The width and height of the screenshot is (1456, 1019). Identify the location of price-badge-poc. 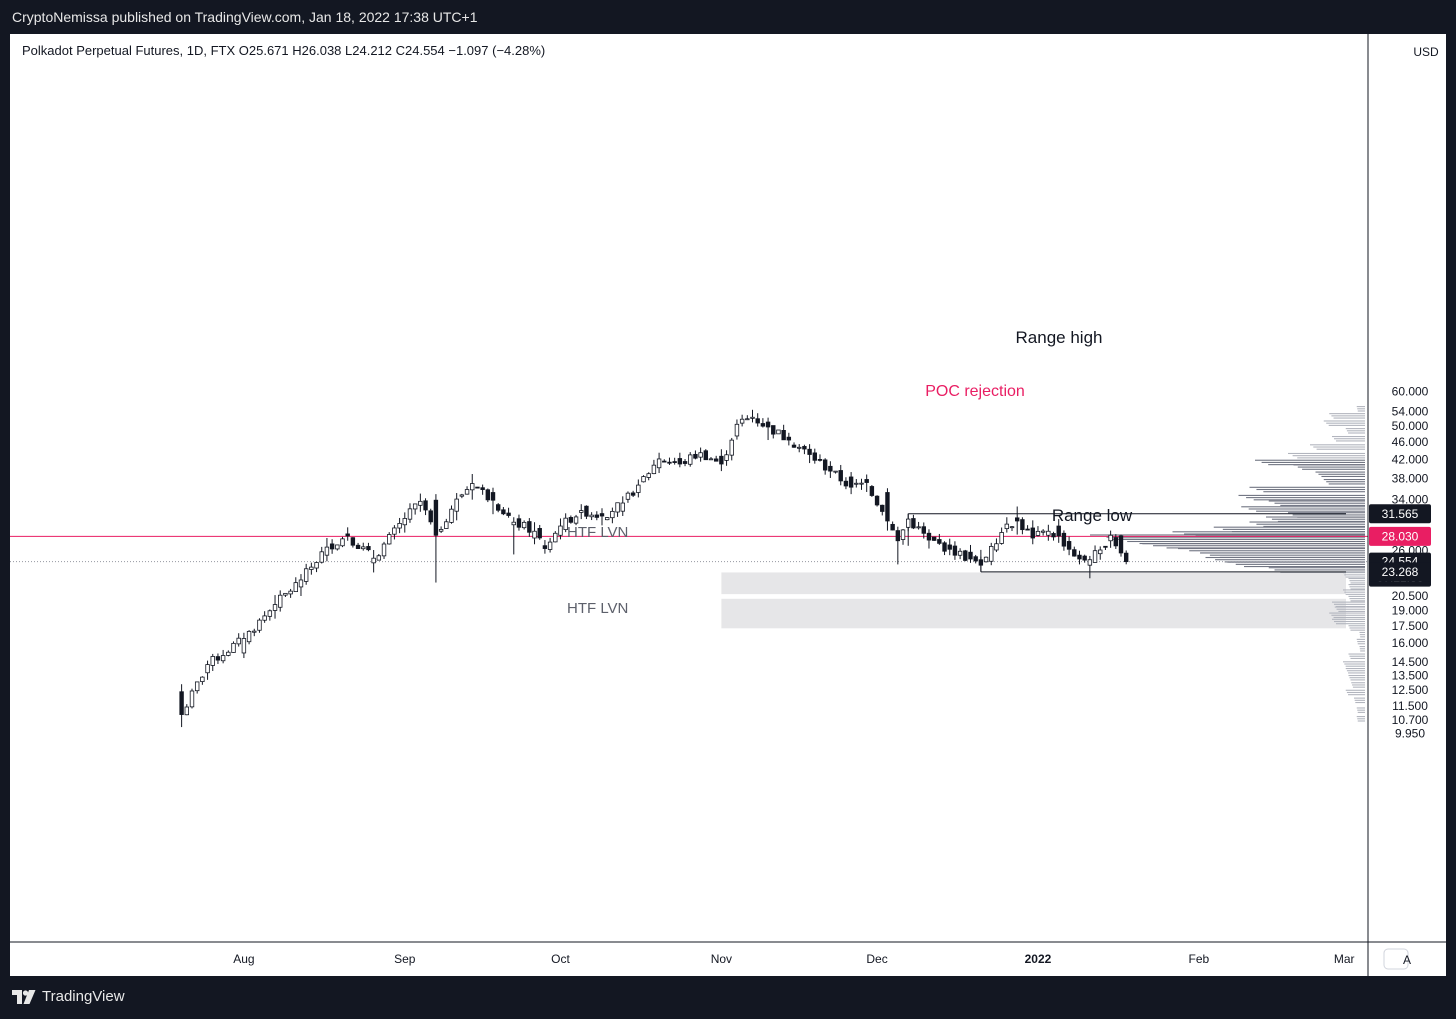
(1400, 536).